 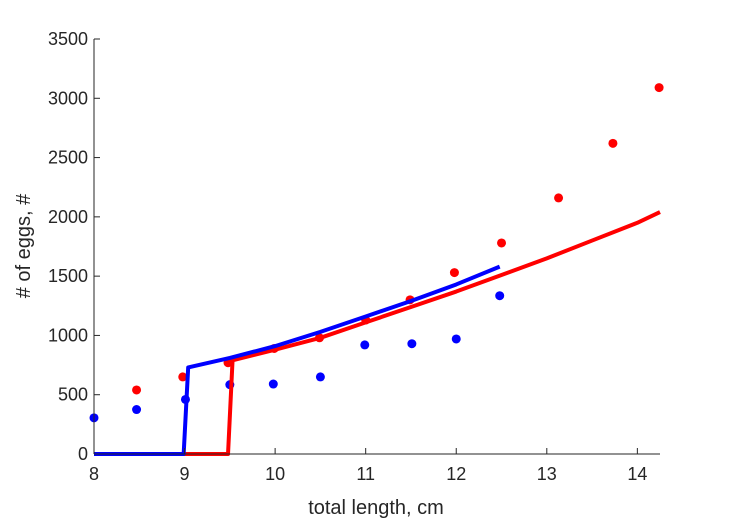 What do you see at coordinates (68, 276) in the screenshot?
I see `y-tick-label: 1500` at bounding box center [68, 276].